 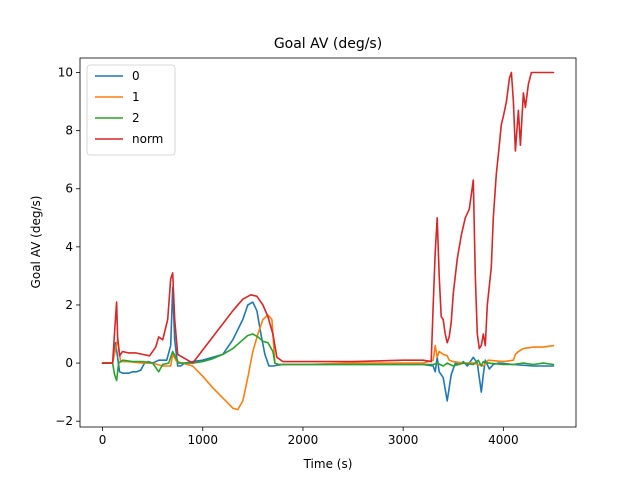 I want to click on y-tick-label: 6, so click(x=69, y=189).